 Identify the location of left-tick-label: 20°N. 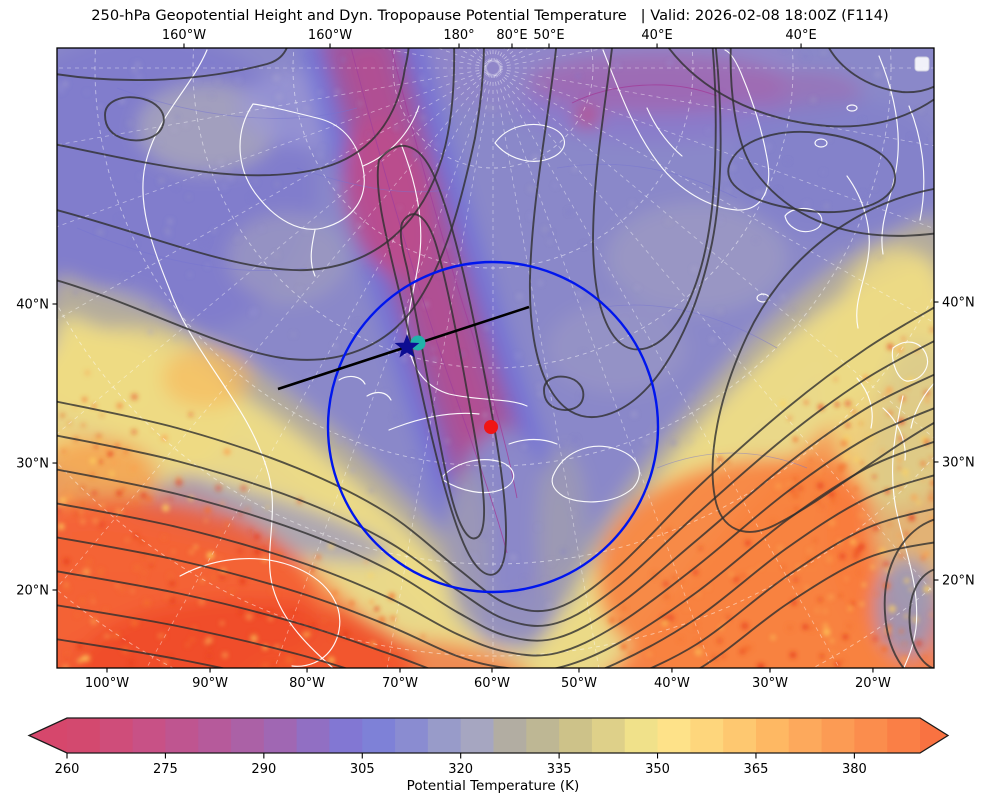
(32, 591).